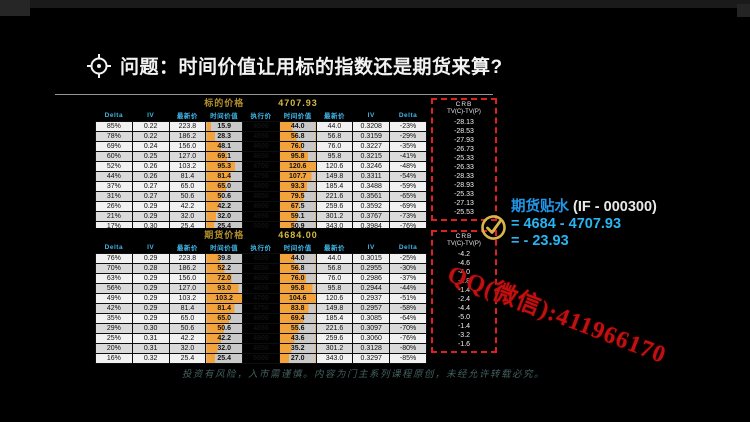 This screenshot has width=750, height=422. Describe the element at coordinates (297, 196) in the screenshot. I see `time-value-cell: 79.5` at that location.